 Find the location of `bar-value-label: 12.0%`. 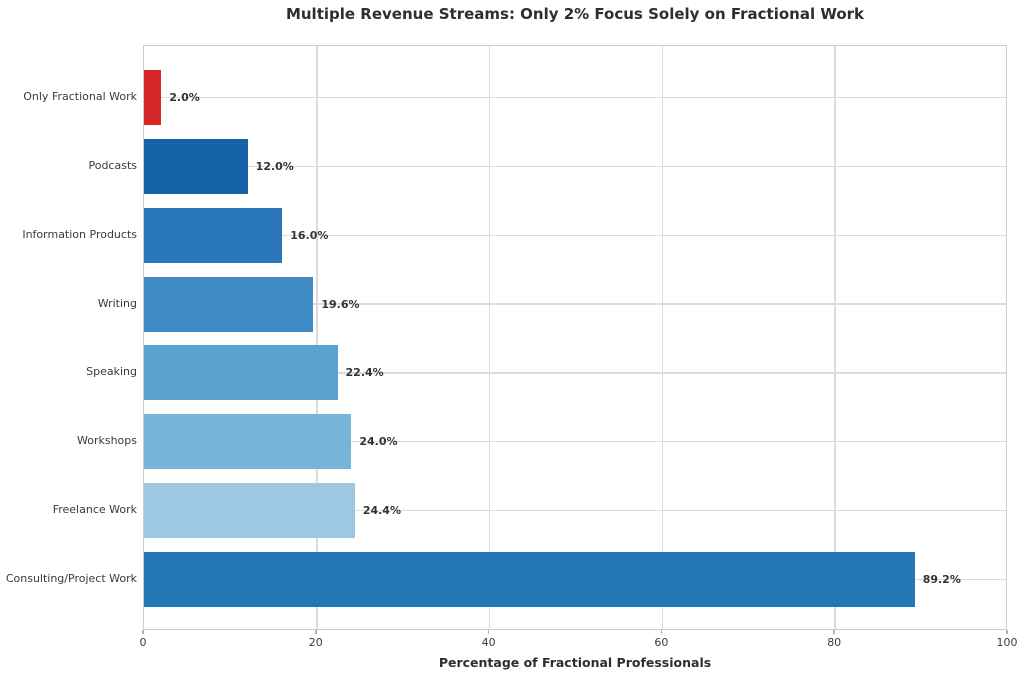

bar-value-label: 12.0% is located at coordinates (274, 166).